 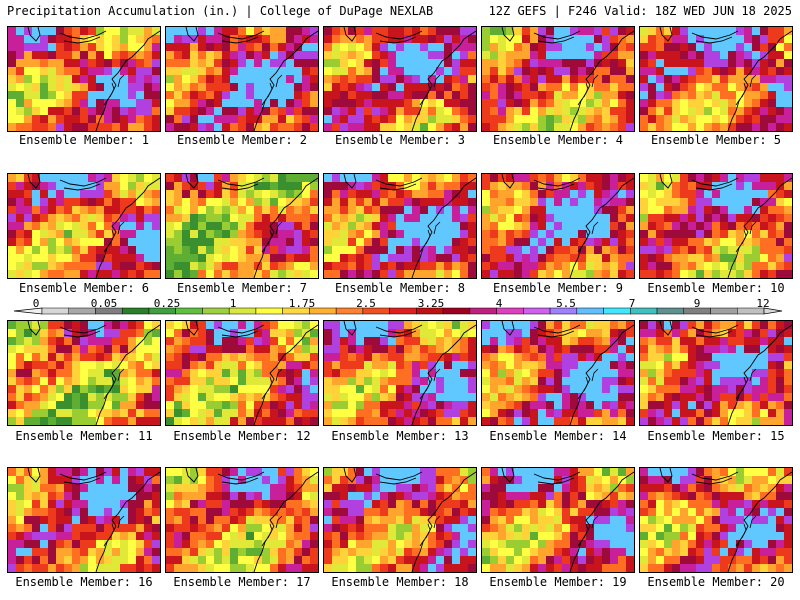 I want to click on colorbar-tick-label: 7, so click(x=632, y=303).